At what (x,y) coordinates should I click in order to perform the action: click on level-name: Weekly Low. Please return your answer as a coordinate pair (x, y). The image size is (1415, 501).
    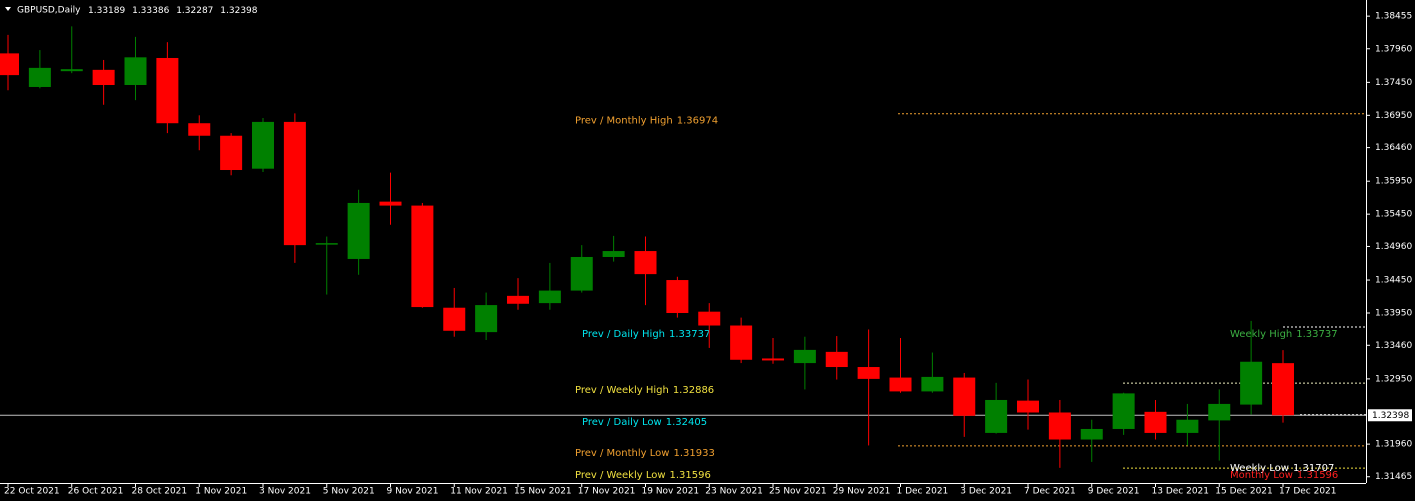
    Looking at the image, I should click on (1259, 468).